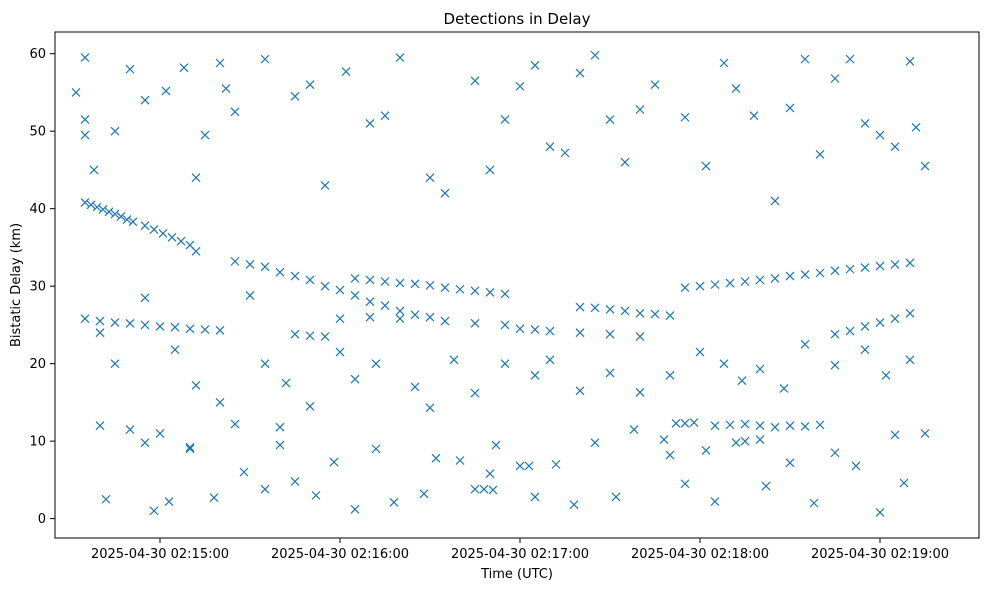 This screenshot has height=590, width=990. What do you see at coordinates (16, 285) in the screenshot?
I see `y-axis-label: Bistatic Delay (km)` at bounding box center [16, 285].